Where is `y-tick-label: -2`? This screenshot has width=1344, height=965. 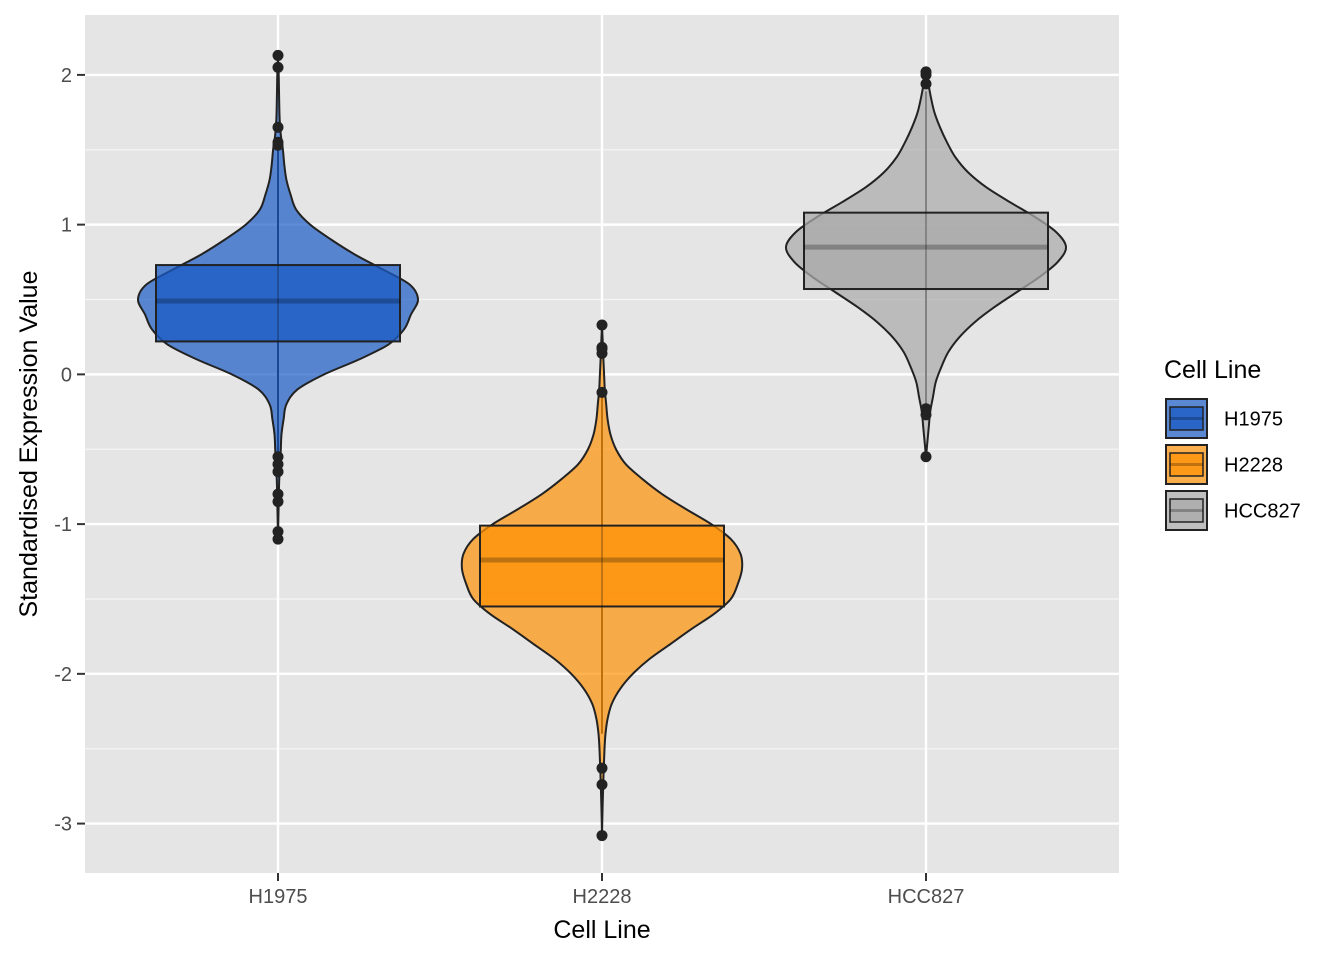
y-tick-label: -2 is located at coordinates (63, 675).